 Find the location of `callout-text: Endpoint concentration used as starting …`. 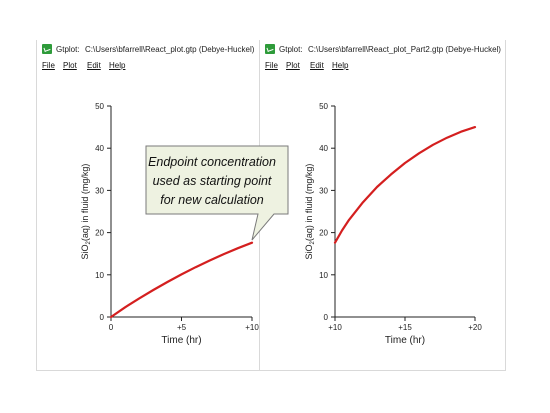

callout-text: Endpoint concentration used as starting … is located at coordinates (212, 181).